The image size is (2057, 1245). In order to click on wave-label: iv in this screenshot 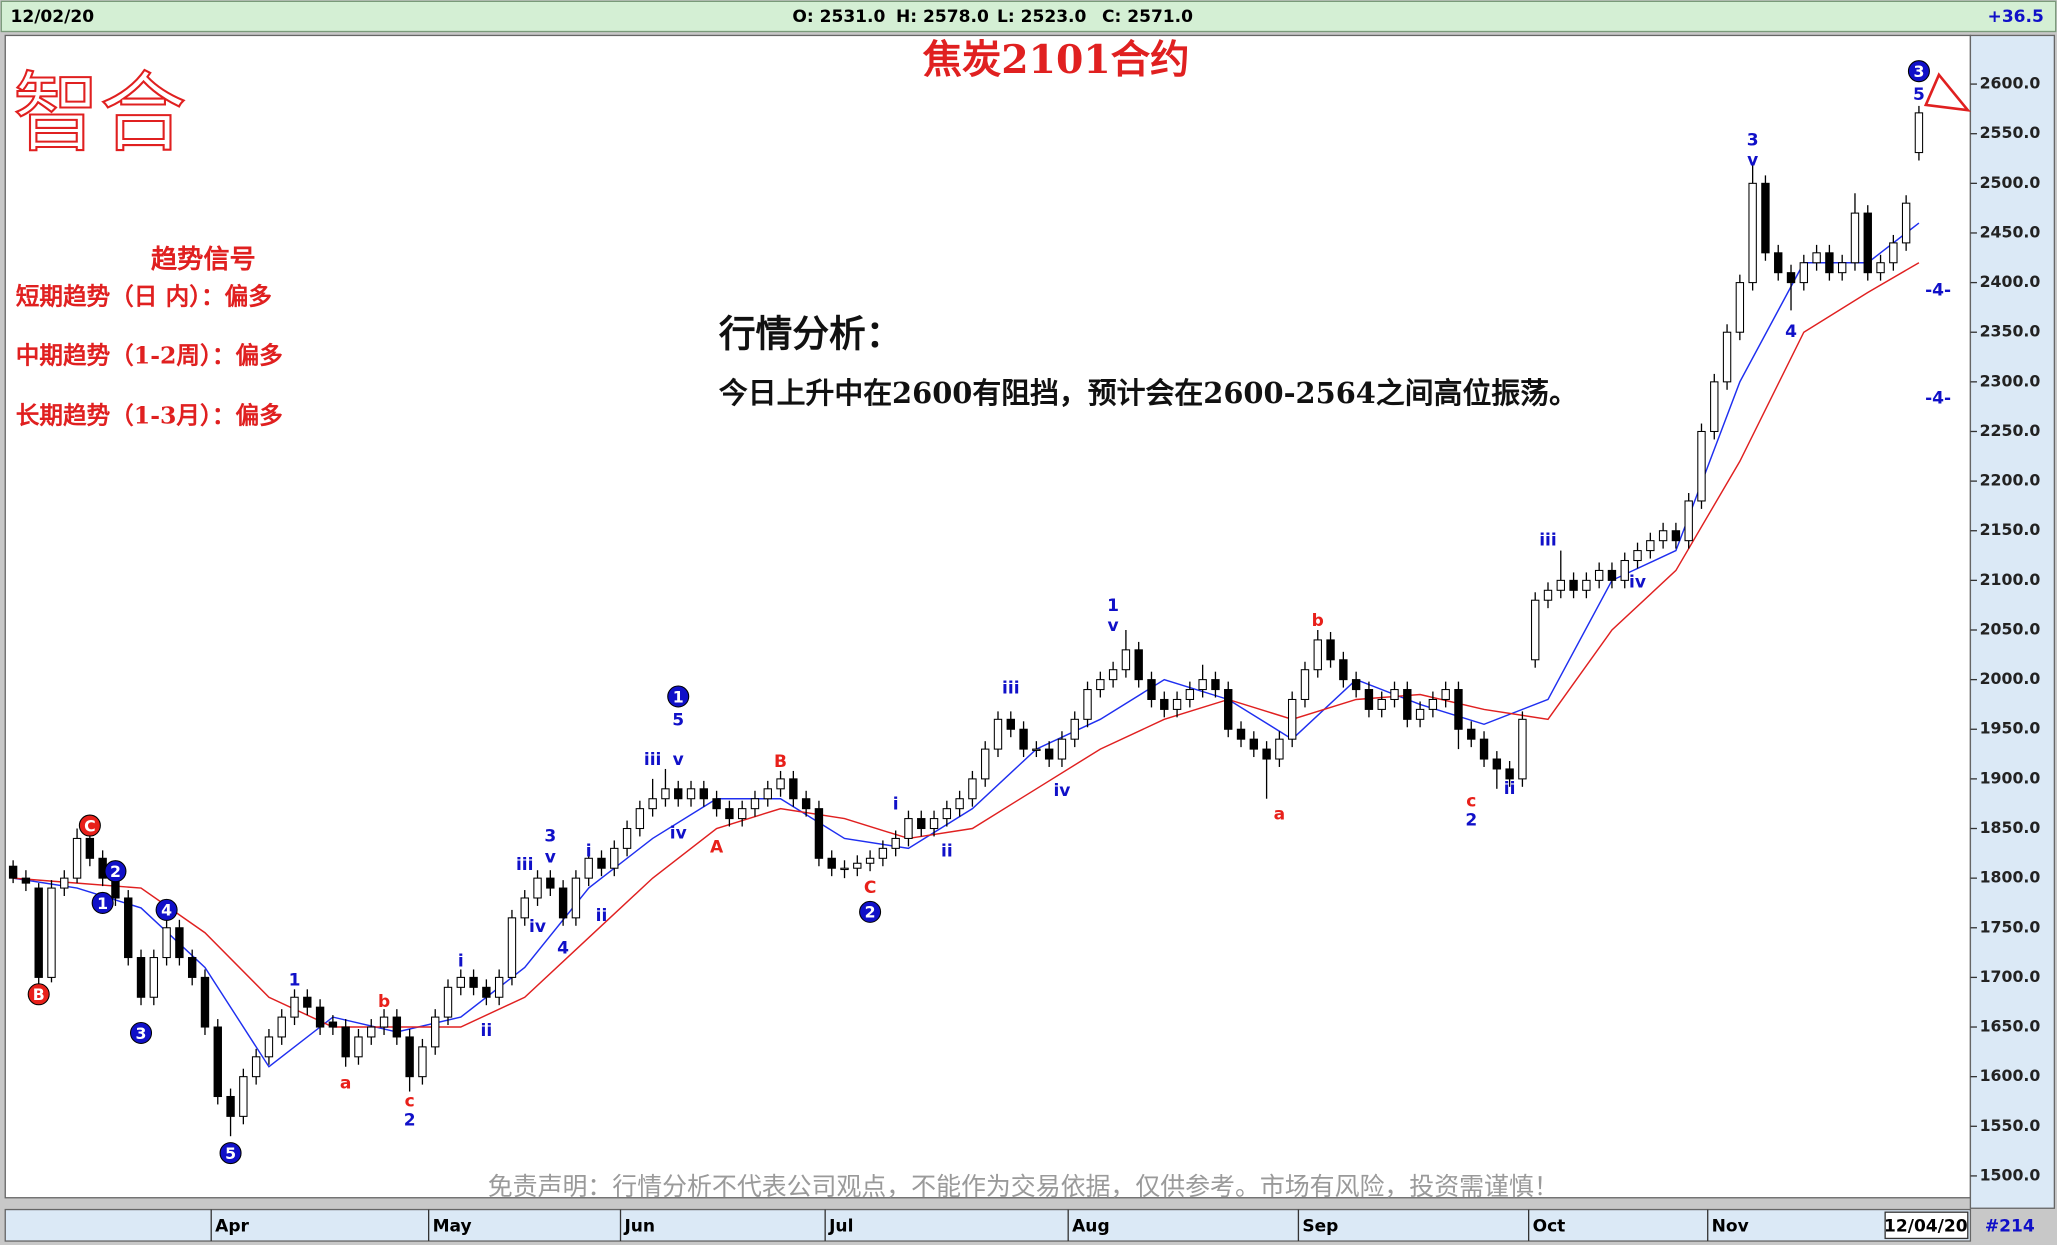, I will do `click(537, 927)`.